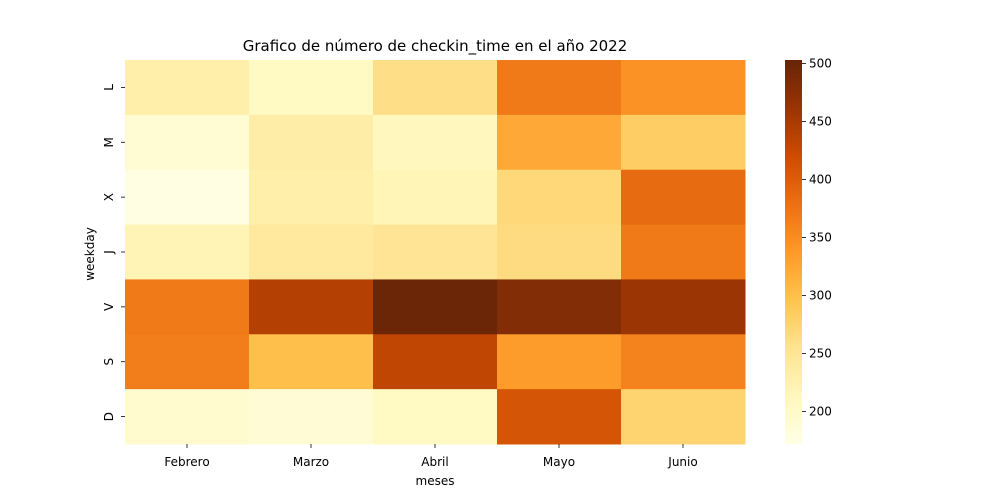 Image resolution: width=1000 pixels, height=500 pixels. I want to click on x-axis-ticks: Febrero Marzo Abril Mayo Junio, so click(431, 456).